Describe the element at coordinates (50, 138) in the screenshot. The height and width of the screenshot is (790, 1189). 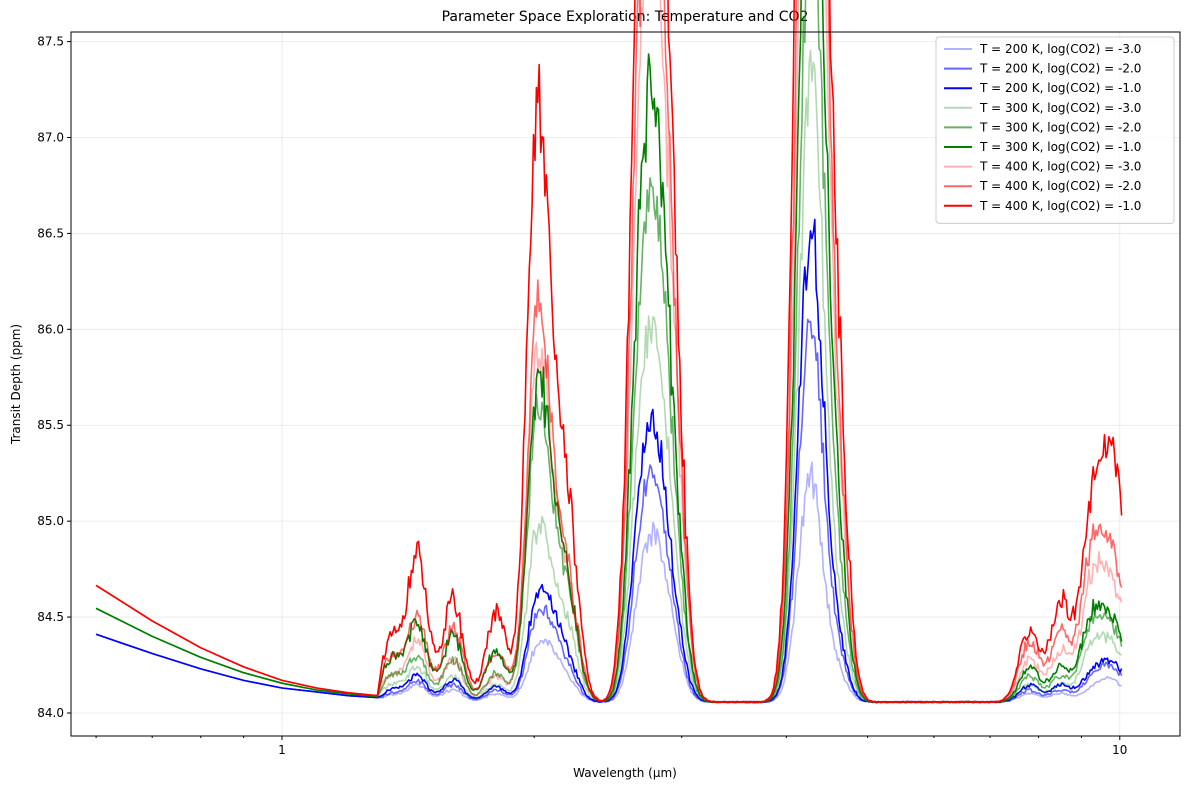
I see `y-tick-label: 87.0` at that location.